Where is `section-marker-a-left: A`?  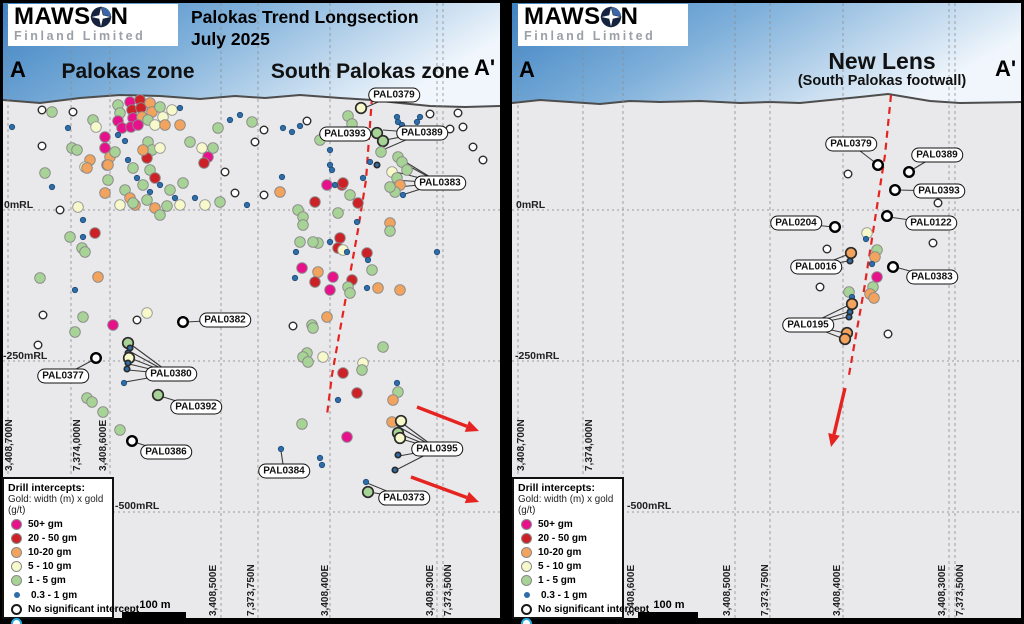 section-marker-a-left: A is located at coordinates (18, 69).